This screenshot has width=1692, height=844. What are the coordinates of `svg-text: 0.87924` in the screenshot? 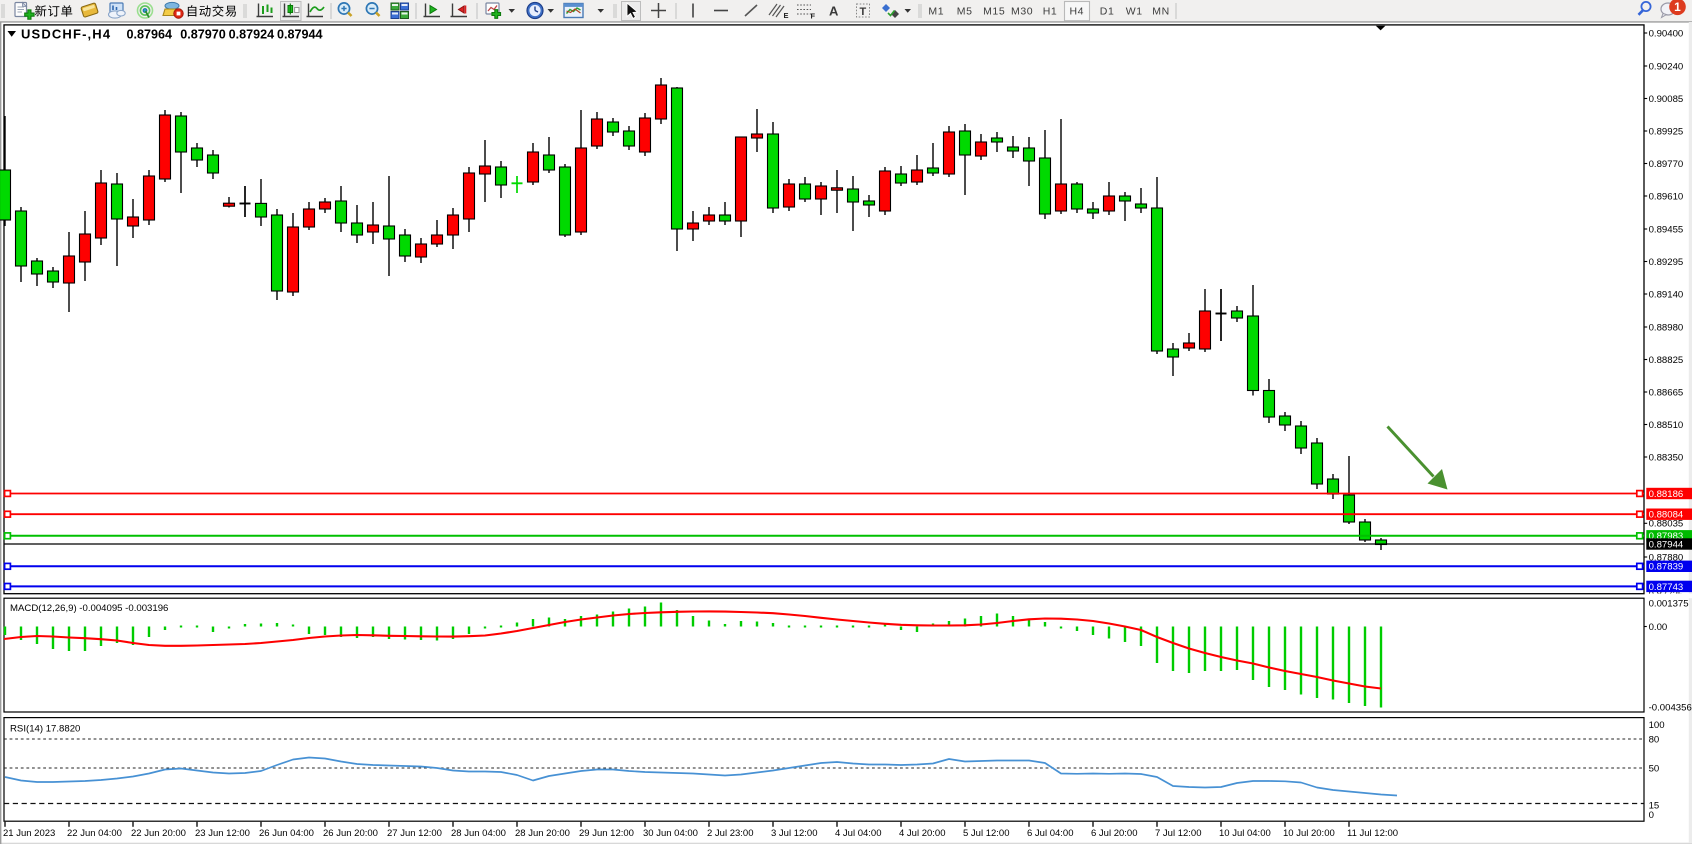 It's located at (252, 35).